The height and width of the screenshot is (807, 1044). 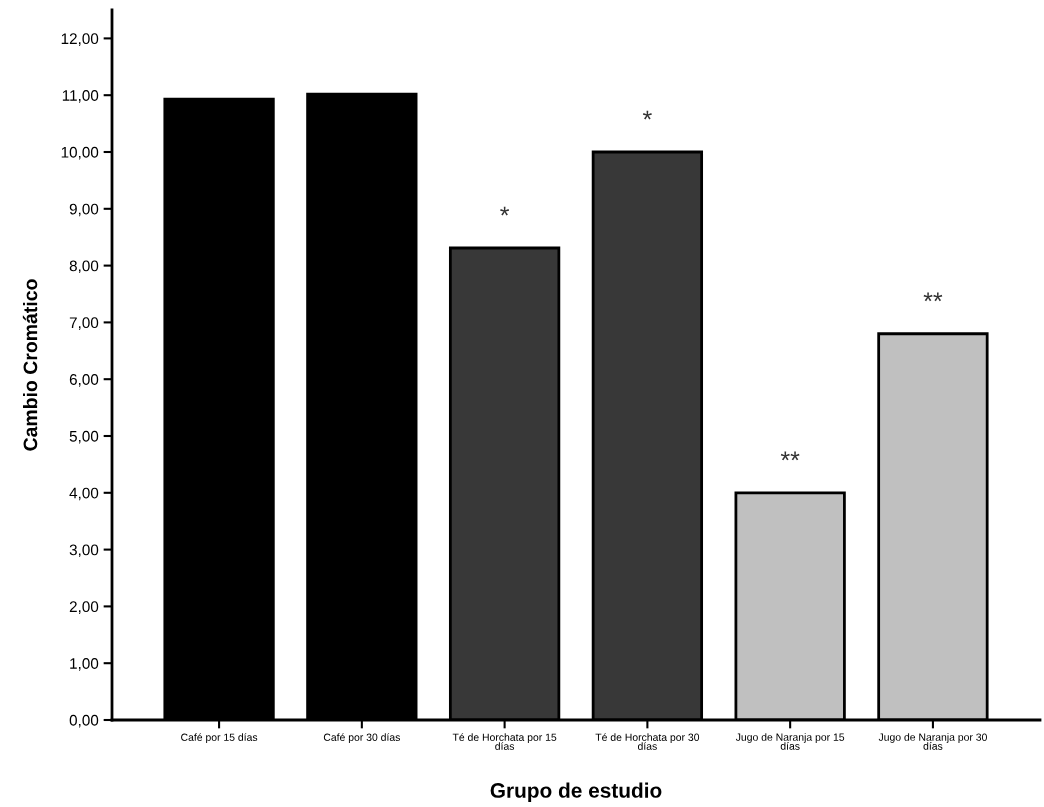 What do you see at coordinates (932, 741) in the screenshot?
I see `x-tick-label: Jugo de Naranja por 30 días` at bounding box center [932, 741].